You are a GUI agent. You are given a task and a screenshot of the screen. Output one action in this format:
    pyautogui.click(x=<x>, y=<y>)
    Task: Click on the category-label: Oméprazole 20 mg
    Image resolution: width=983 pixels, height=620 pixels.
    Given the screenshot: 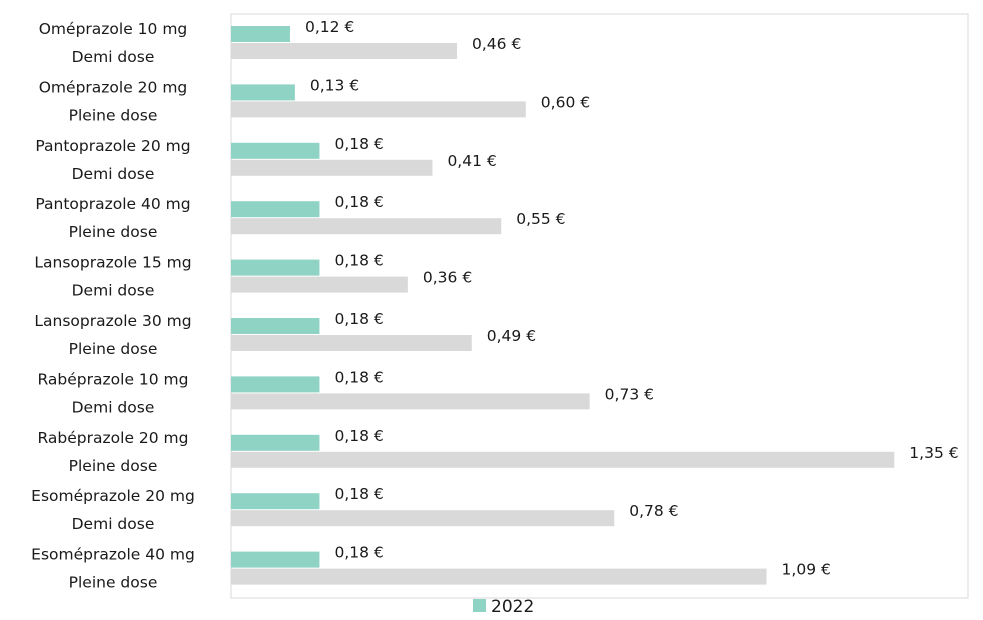 What is the action you would take?
    pyautogui.click(x=113, y=87)
    